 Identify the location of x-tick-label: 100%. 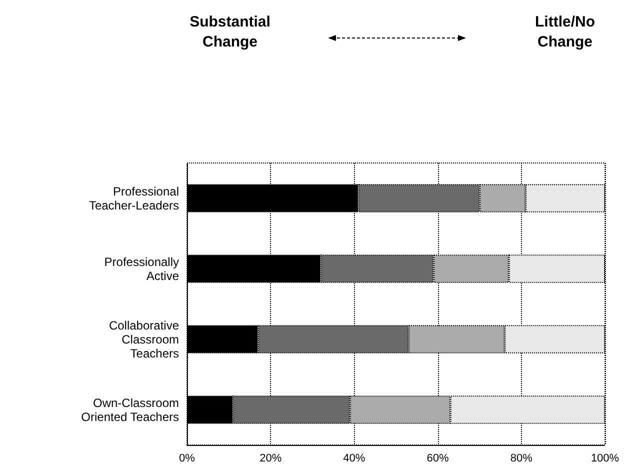
(605, 458).